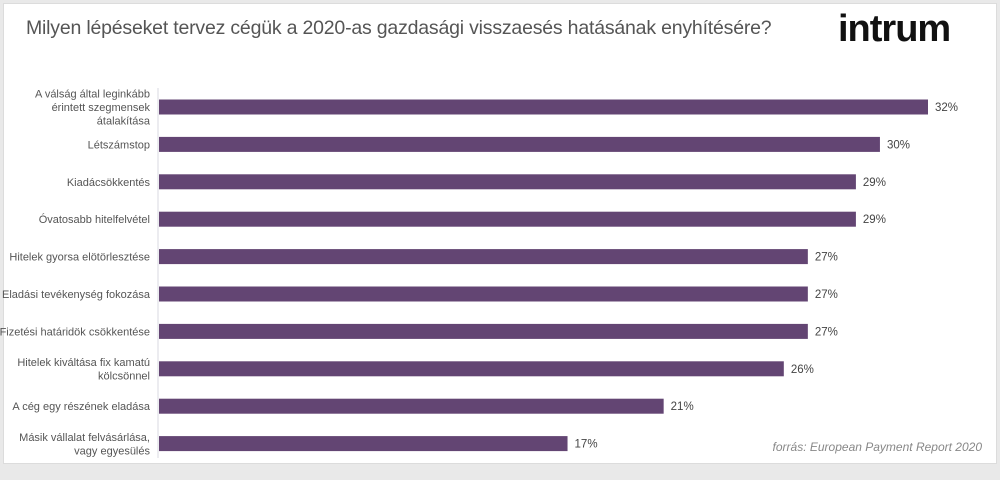 Image resolution: width=1000 pixels, height=480 pixels. Describe the element at coordinates (83, 363) in the screenshot. I see `category-label: Hitelek kiváltása fix kamatú` at that location.